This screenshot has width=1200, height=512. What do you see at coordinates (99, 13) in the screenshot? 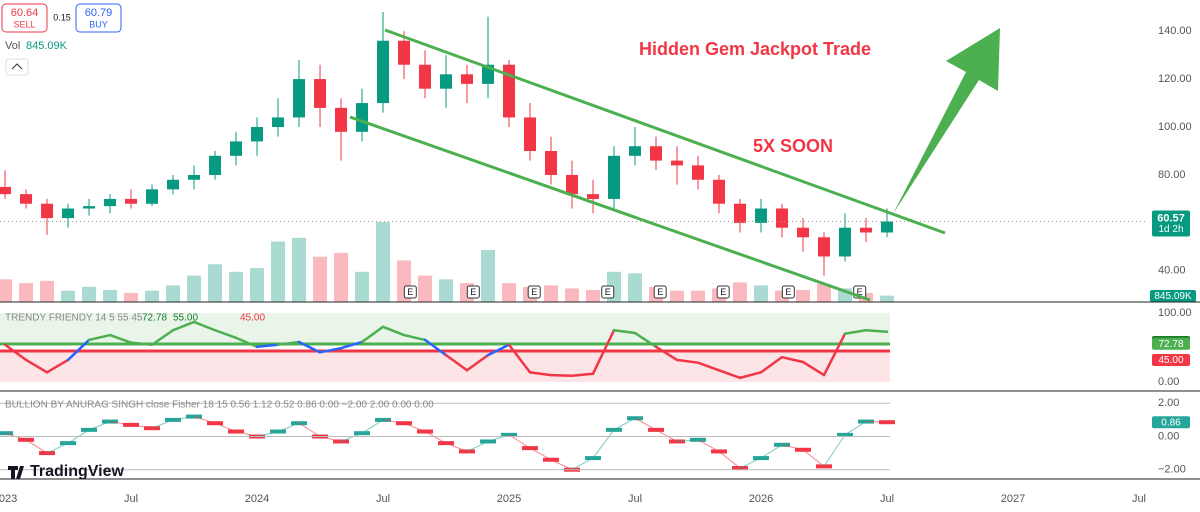
I see `buy-price: 60.79` at bounding box center [99, 13].